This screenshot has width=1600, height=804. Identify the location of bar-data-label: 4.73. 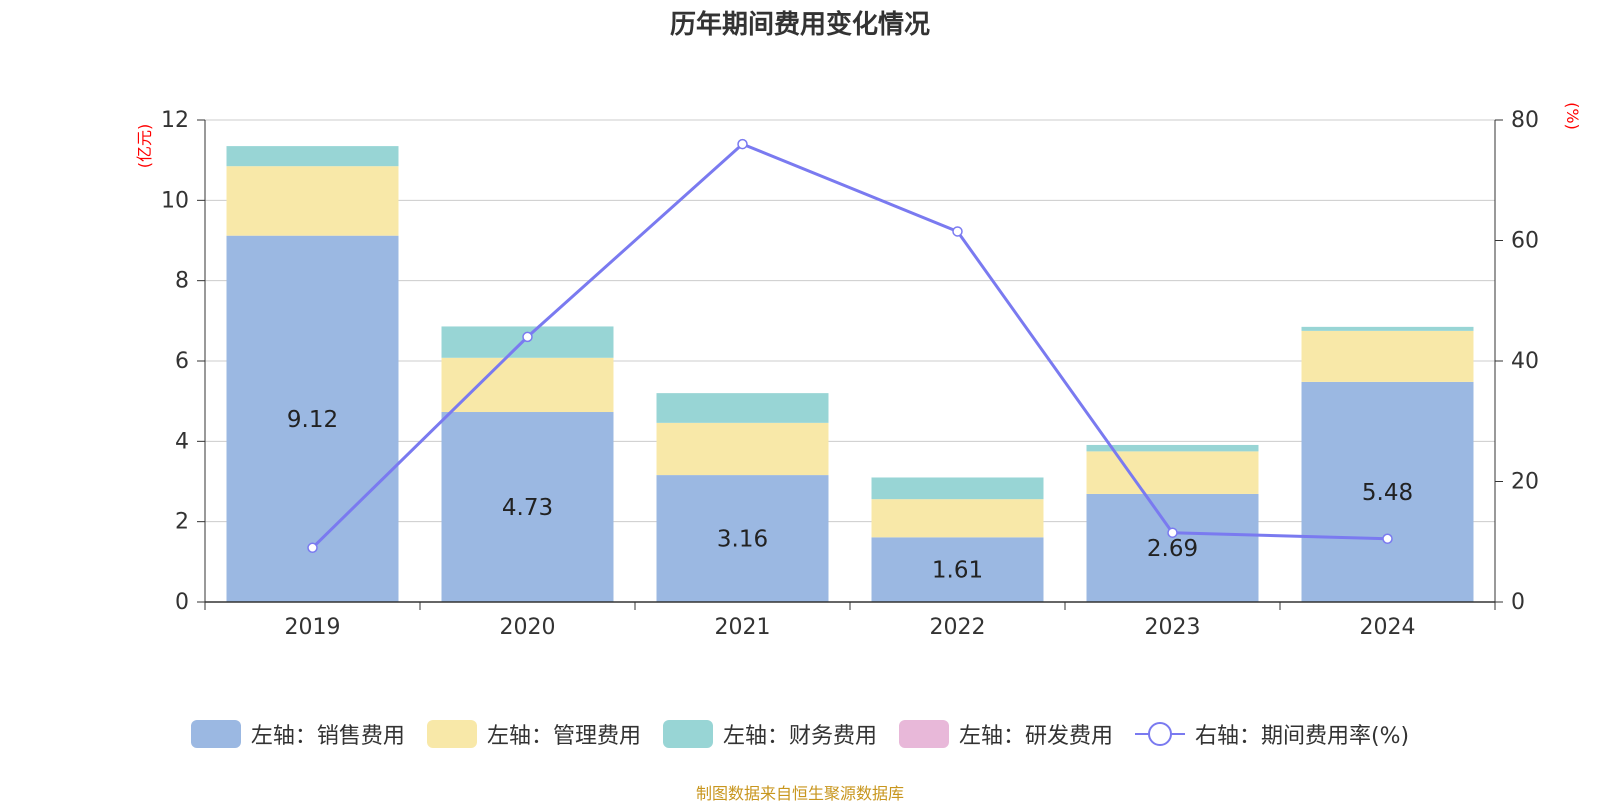
(527, 508).